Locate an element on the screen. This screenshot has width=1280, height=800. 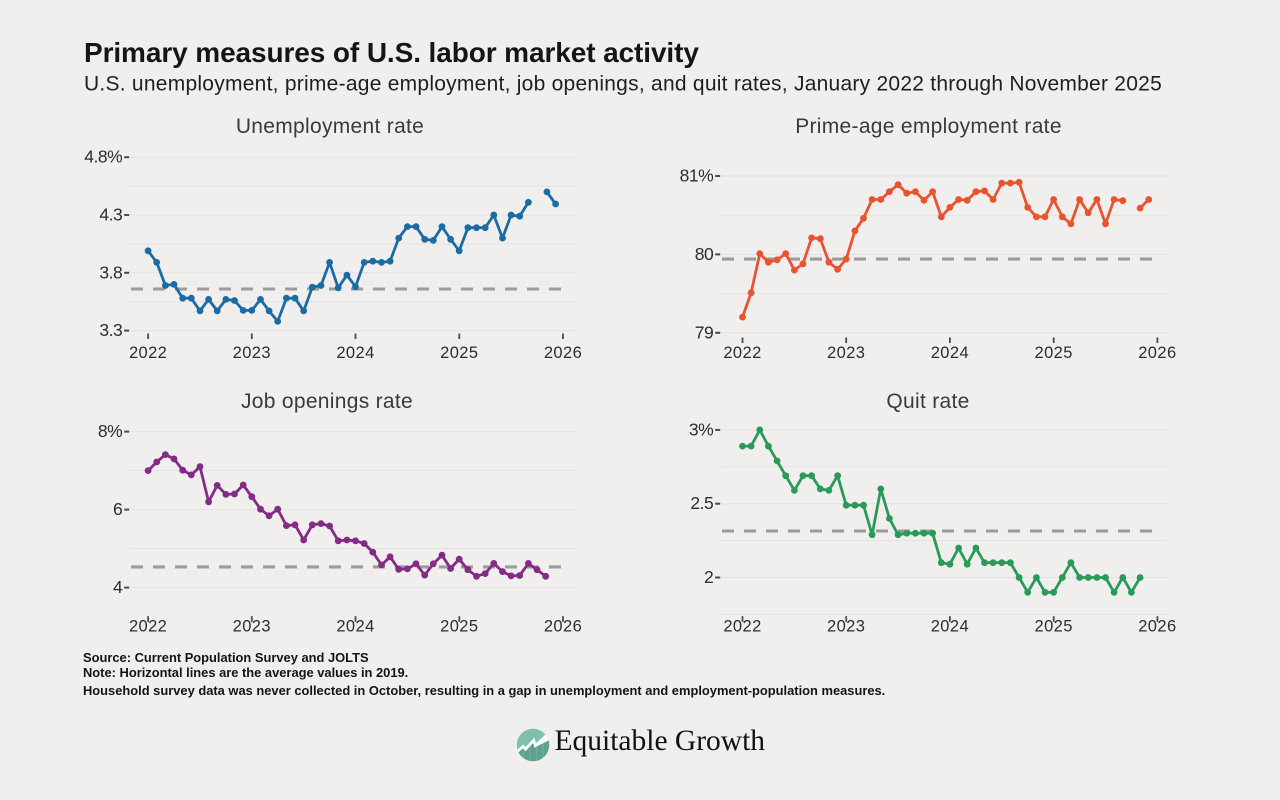
svg-text: 3.3 is located at coordinates (110, 330).